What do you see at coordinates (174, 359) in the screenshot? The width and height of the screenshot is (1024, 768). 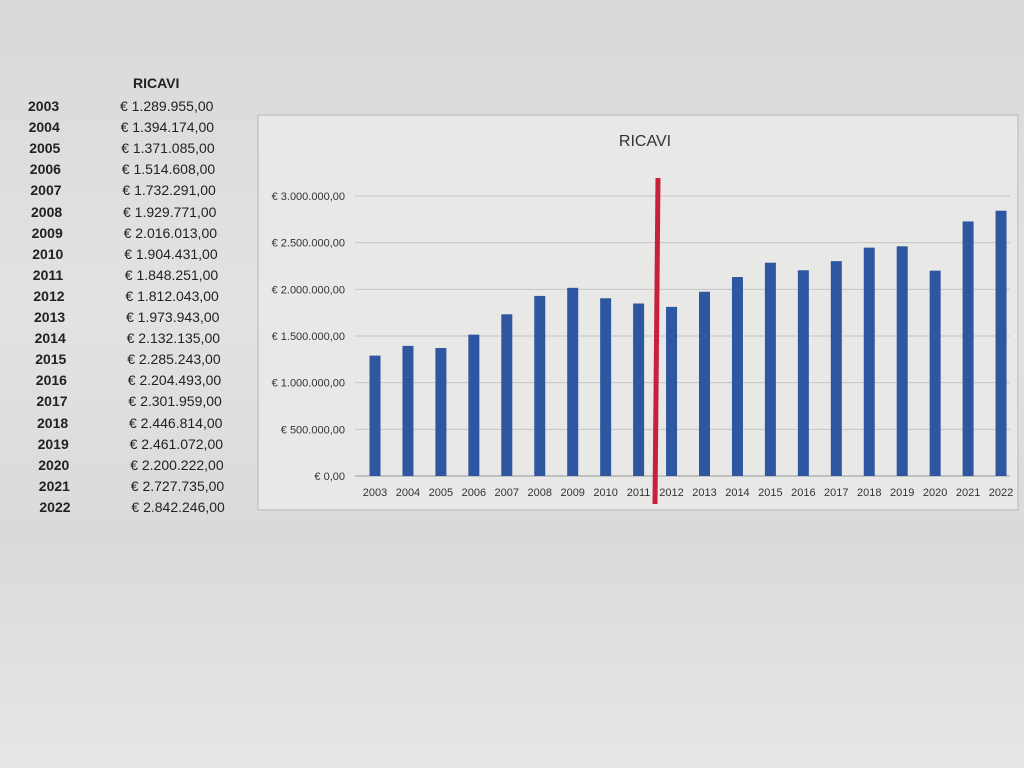 I see `table-value: € 2.285.243,00` at bounding box center [174, 359].